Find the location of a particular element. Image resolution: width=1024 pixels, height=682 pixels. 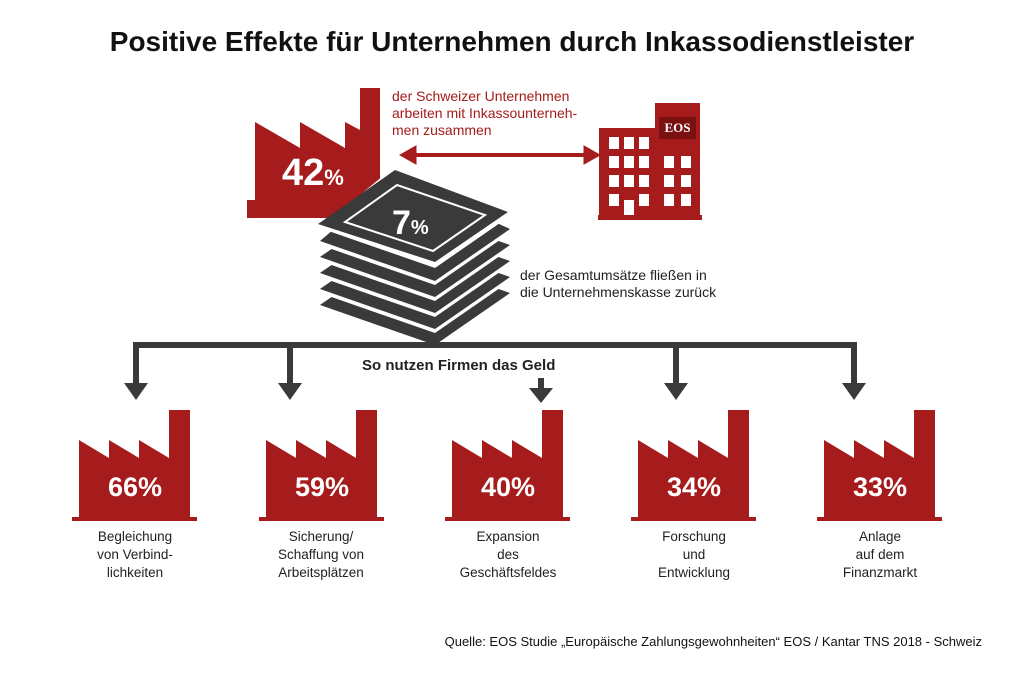

caption-line: des is located at coordinates (508, 554).